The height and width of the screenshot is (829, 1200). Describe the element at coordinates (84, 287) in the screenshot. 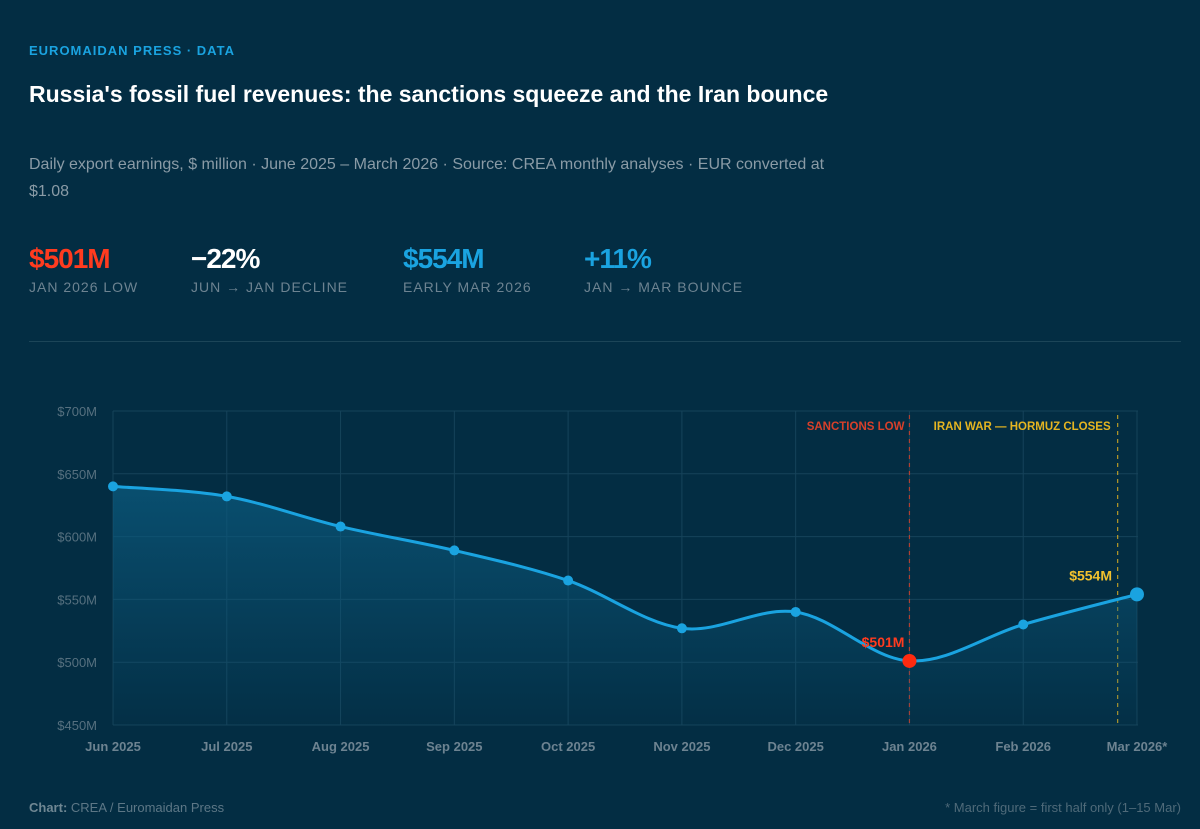

I see `stat-label: JAN 2026 LOW` at that location.